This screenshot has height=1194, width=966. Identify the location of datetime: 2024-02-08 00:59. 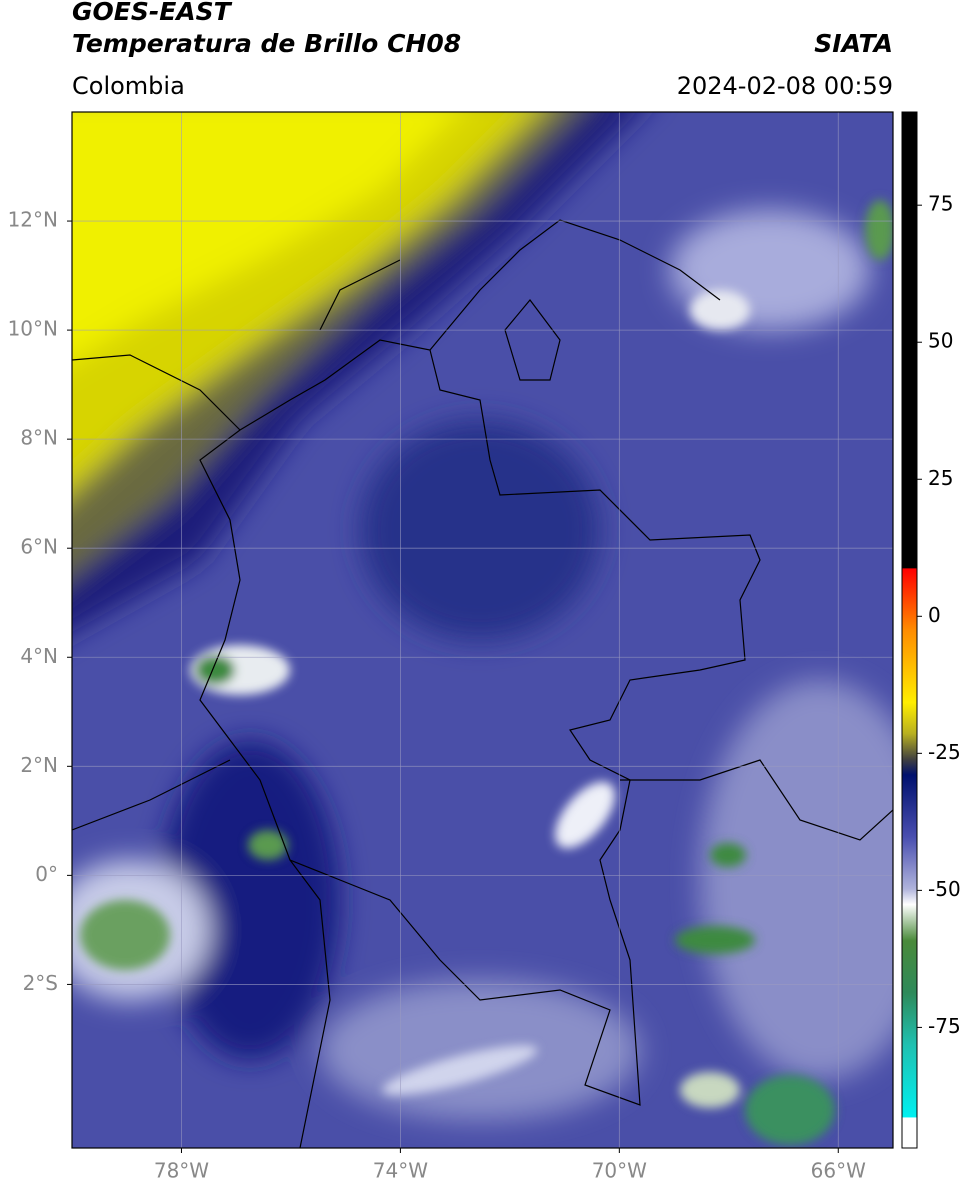
(785, 86).